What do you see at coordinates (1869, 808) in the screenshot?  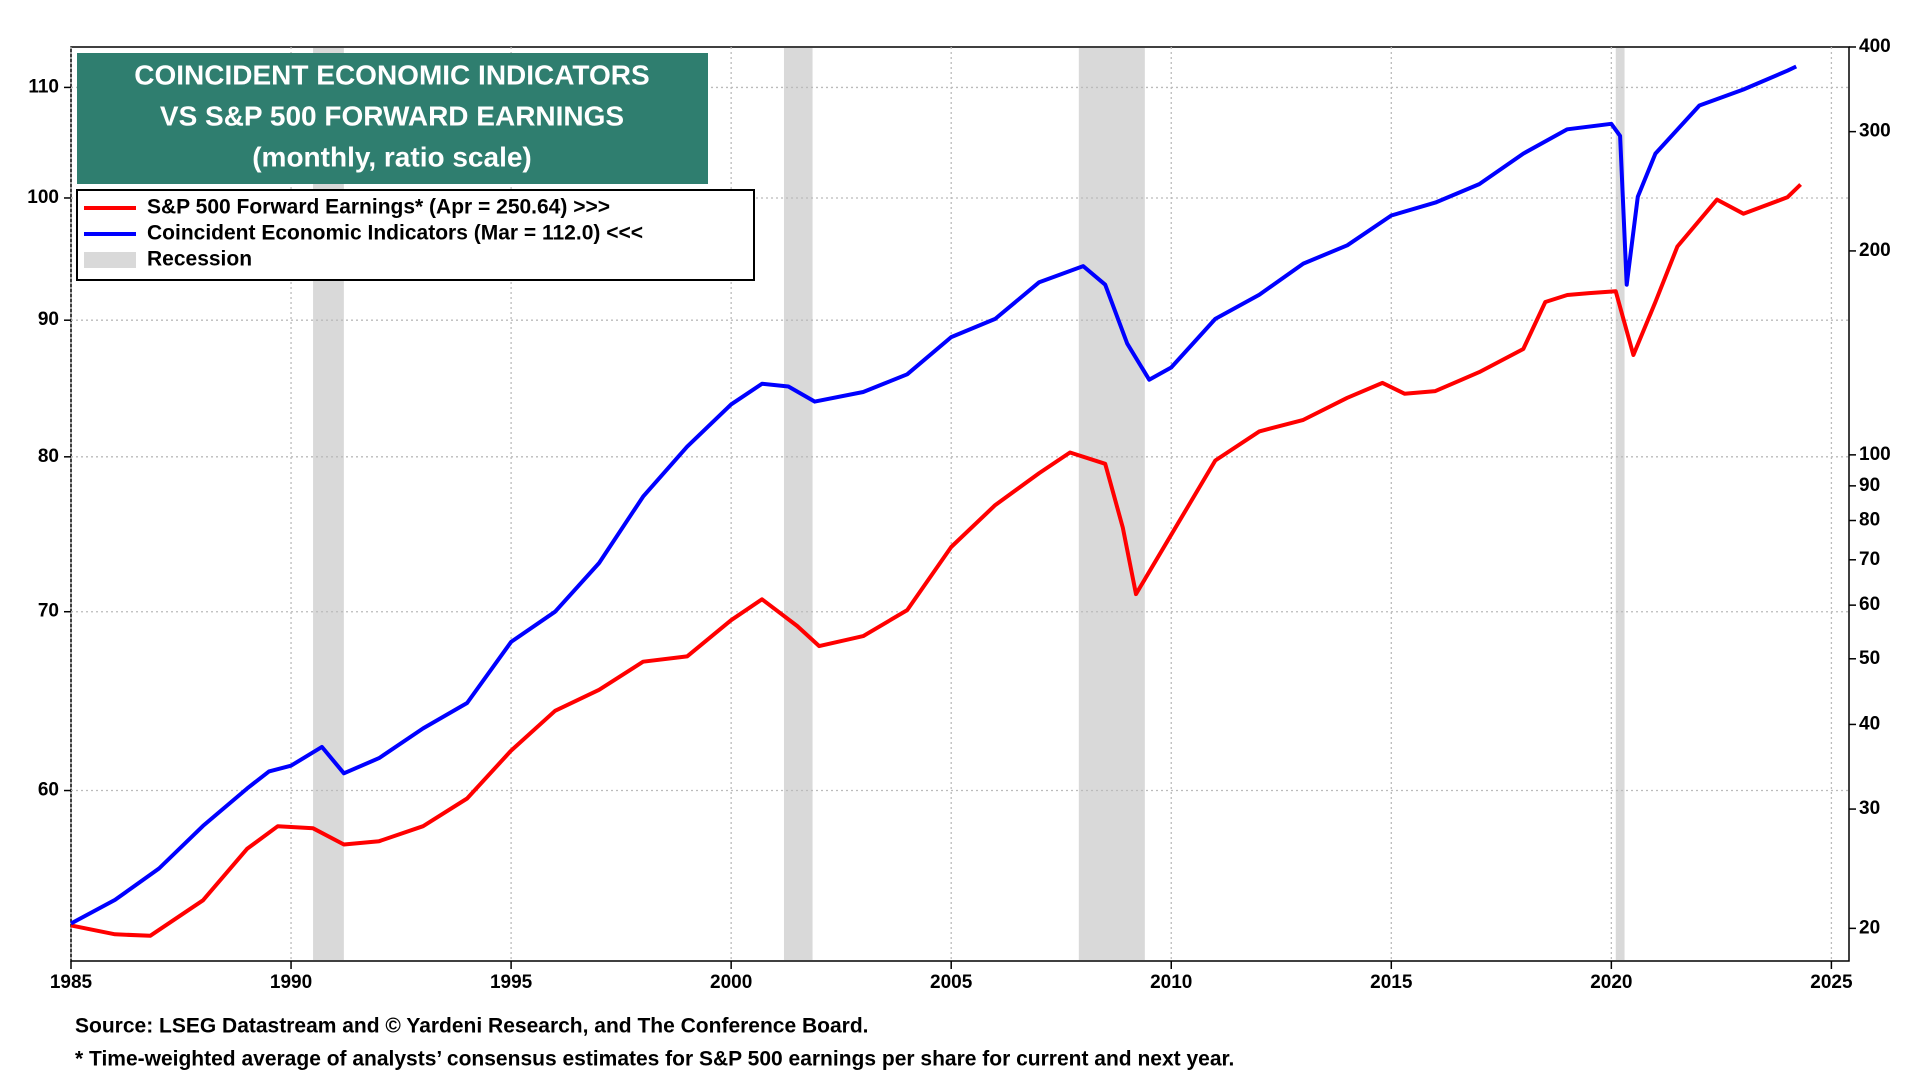 I see `y2-tick-label: 30` at bounding box center [1869, 808].